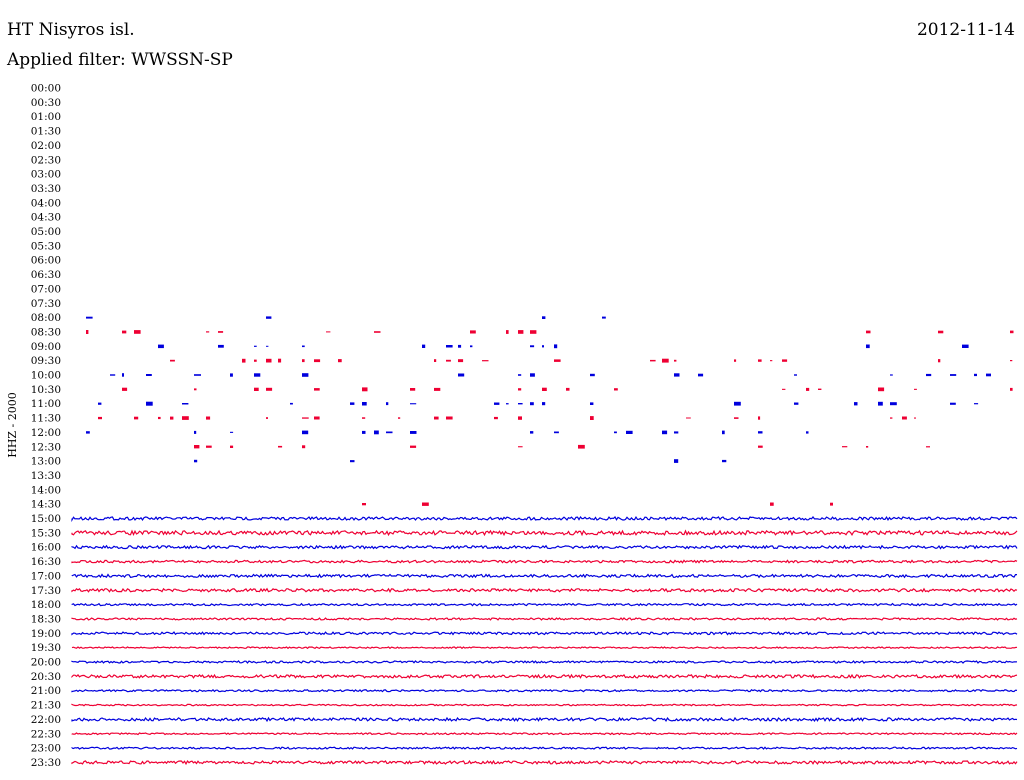 This screenshot has height=780, width=1024. I want to click on time-tick-label: 01:30, so click(46, 132).